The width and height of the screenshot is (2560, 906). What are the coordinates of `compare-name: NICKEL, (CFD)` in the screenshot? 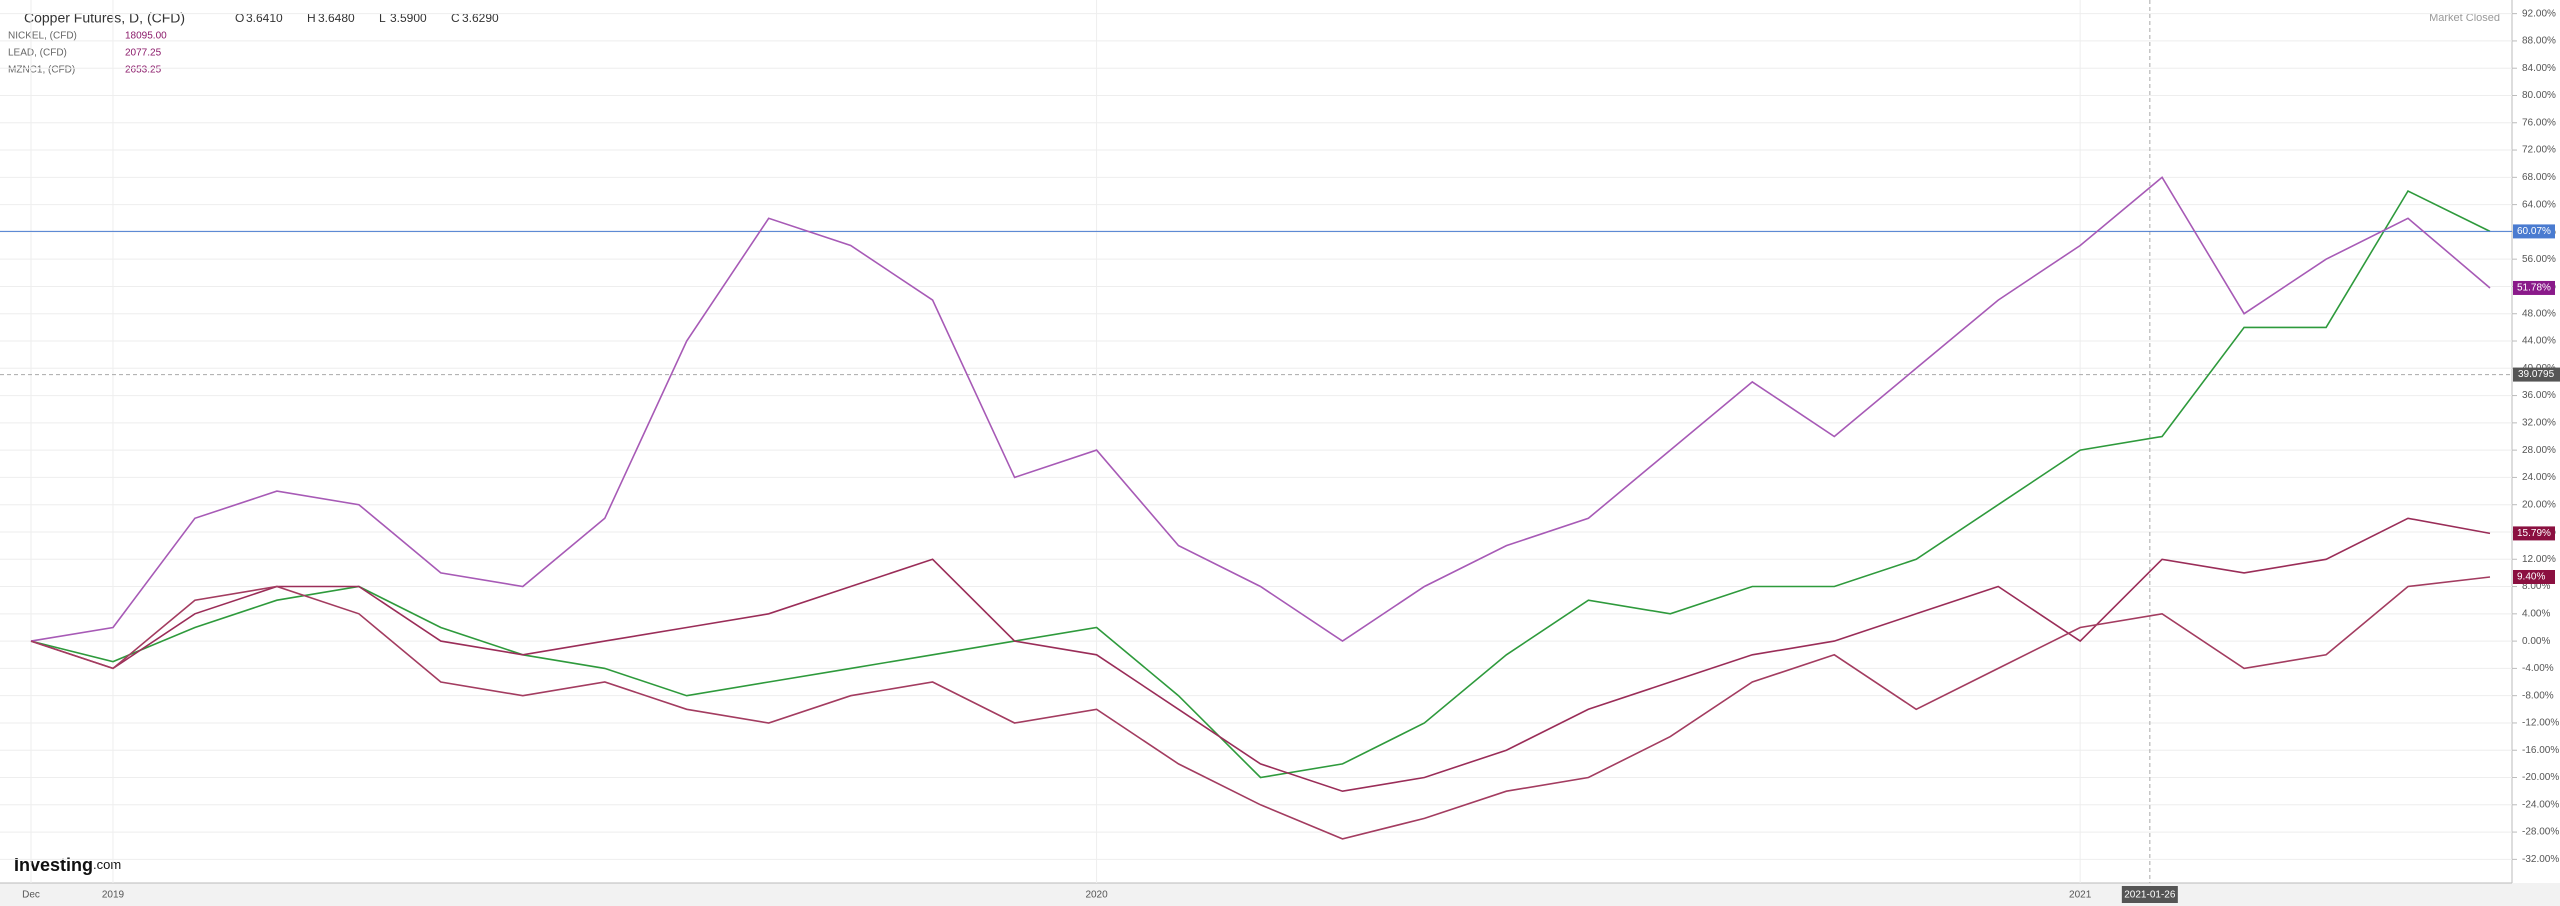 It's located at (42, 36).